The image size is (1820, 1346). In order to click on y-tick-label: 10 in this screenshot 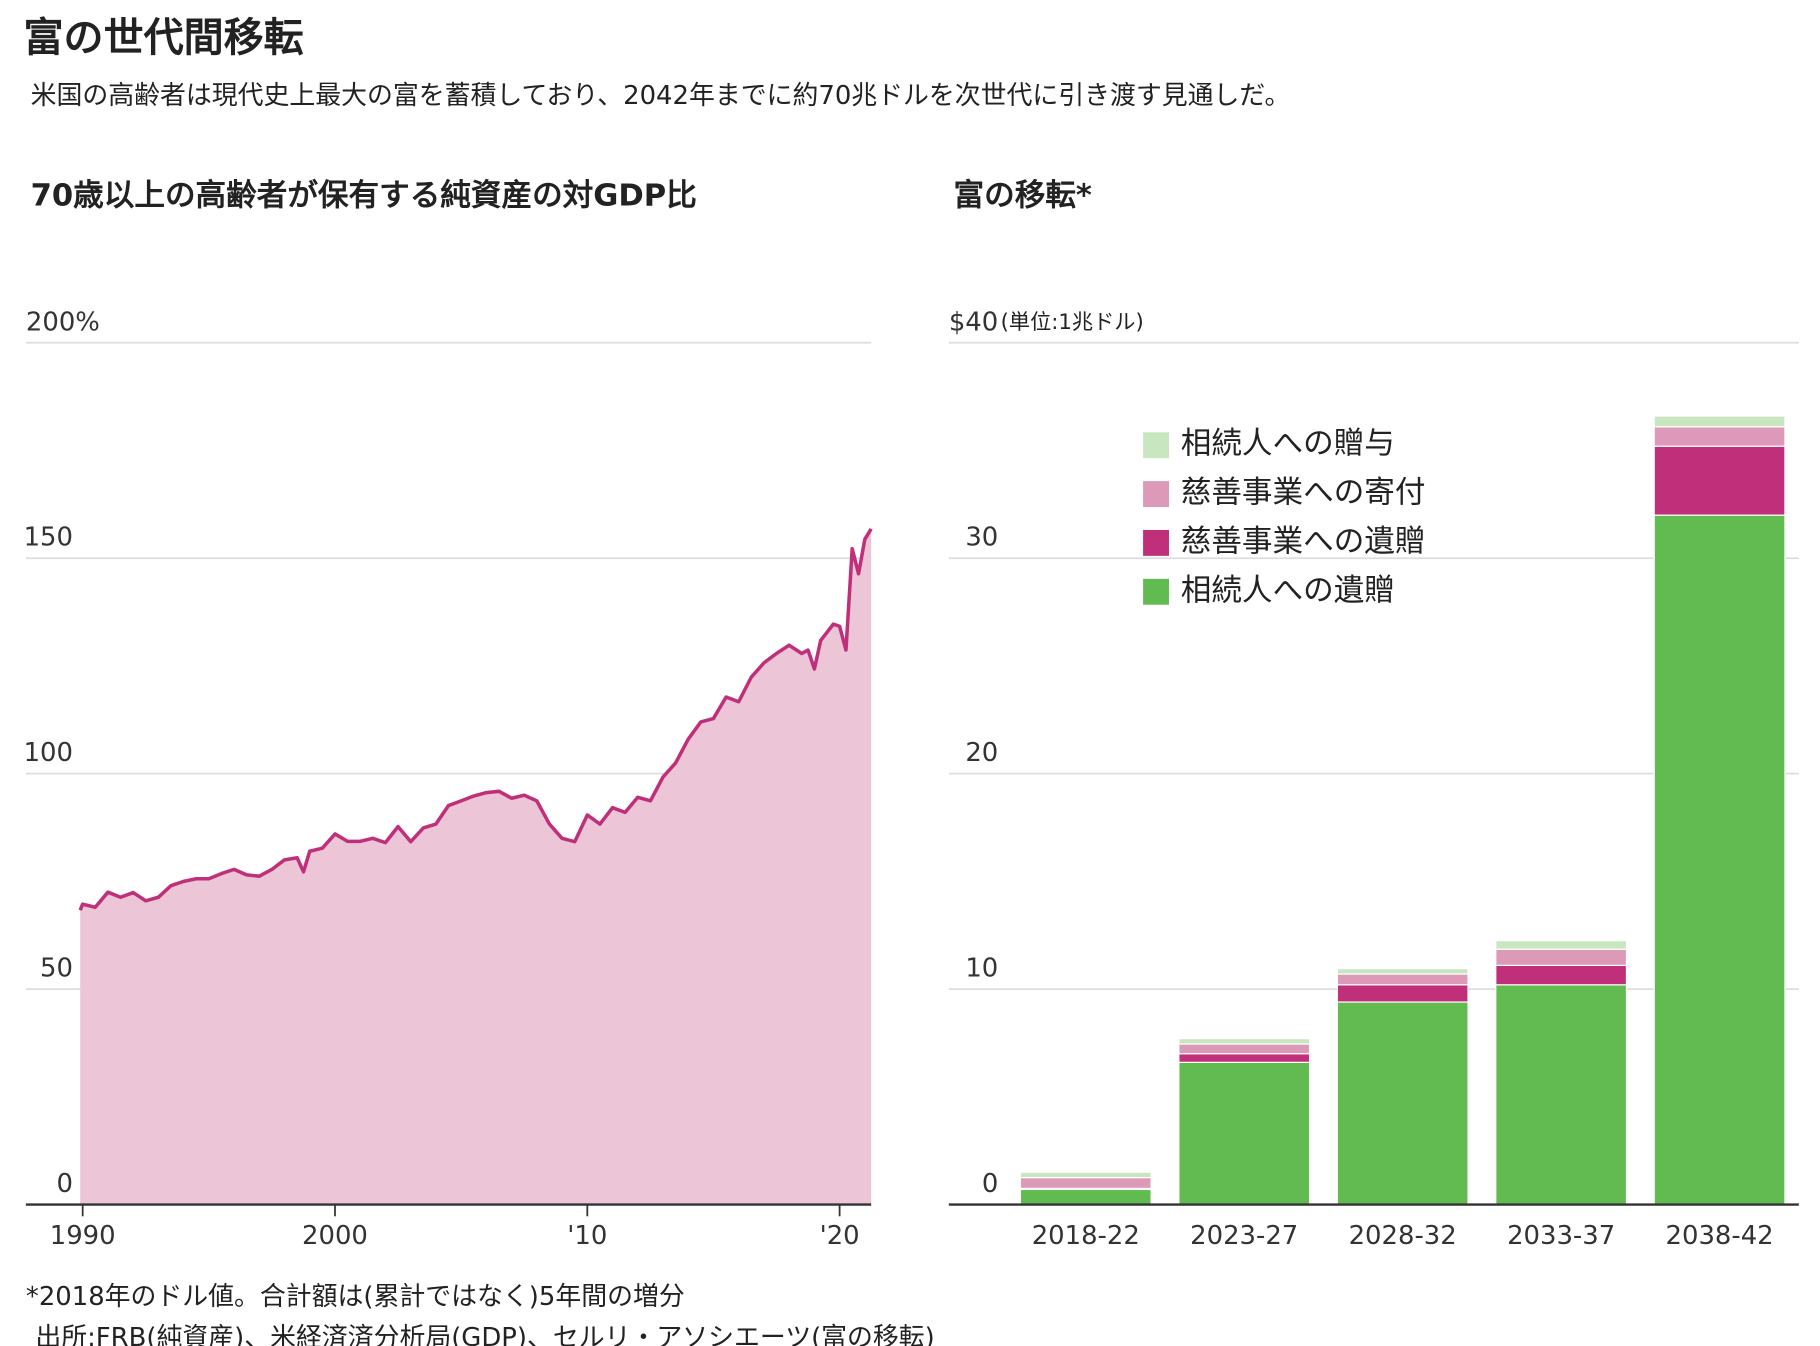, I will do `click(981, 969)`.